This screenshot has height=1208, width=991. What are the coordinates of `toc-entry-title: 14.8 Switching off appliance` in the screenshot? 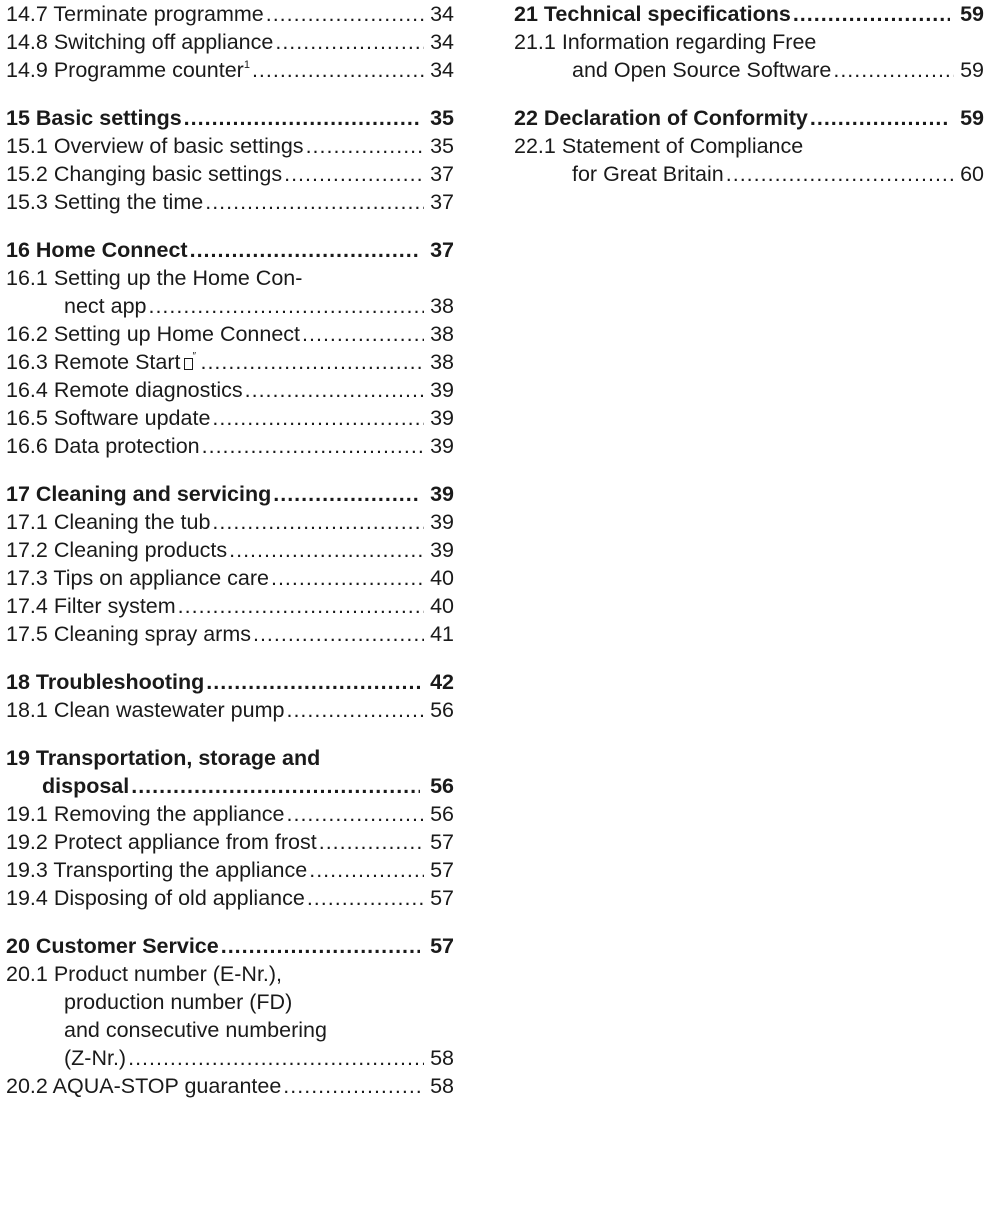 It's located at (140, 42).